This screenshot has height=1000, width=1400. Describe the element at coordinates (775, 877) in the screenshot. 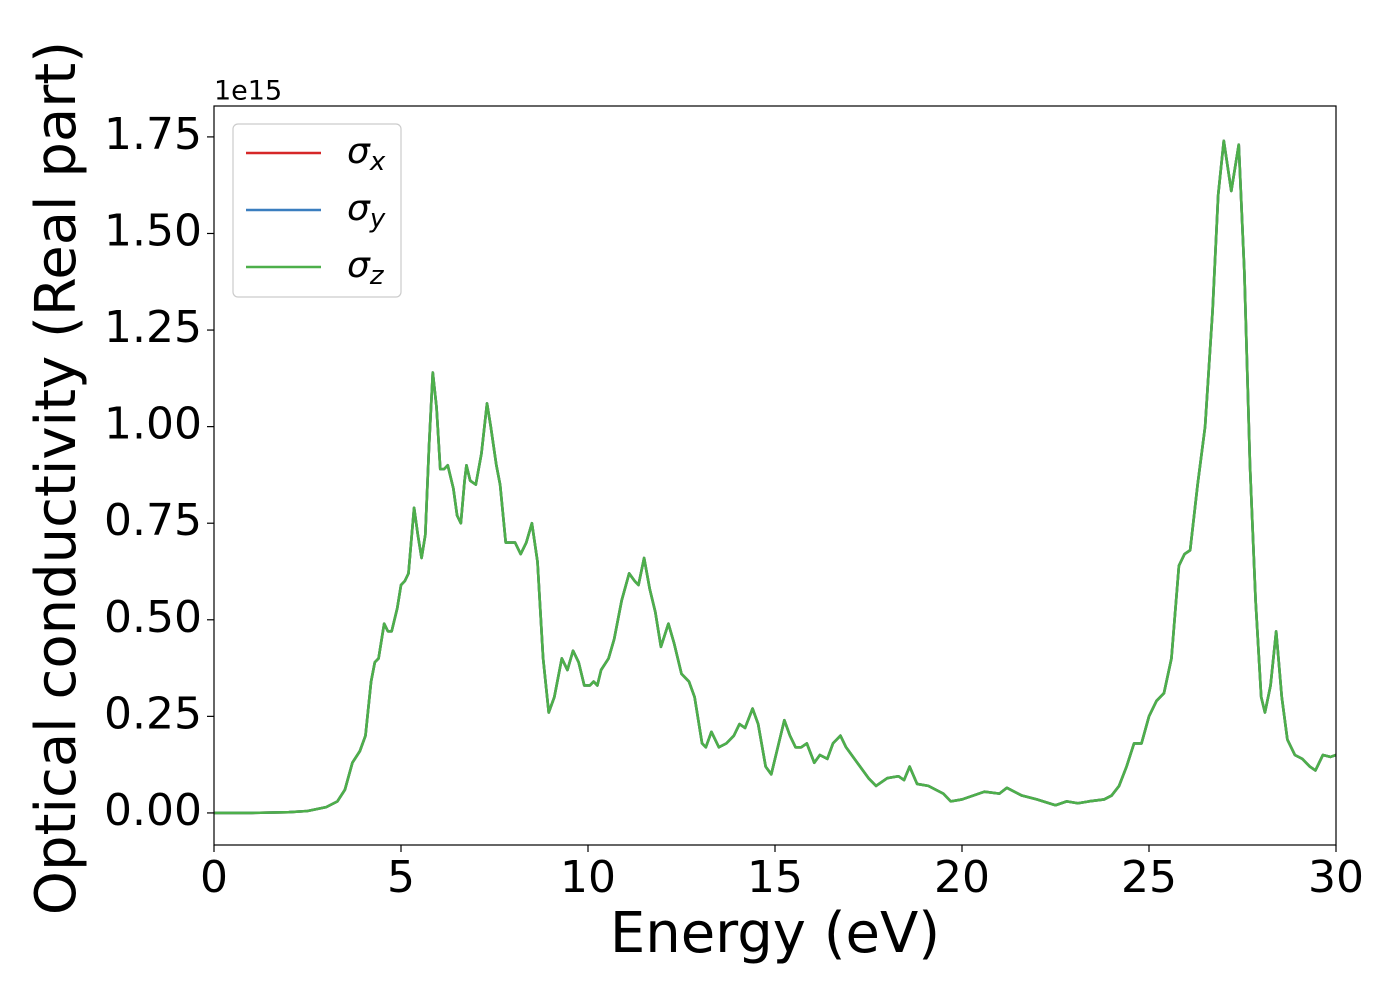

I see `x-tick-label: 15` at that location.